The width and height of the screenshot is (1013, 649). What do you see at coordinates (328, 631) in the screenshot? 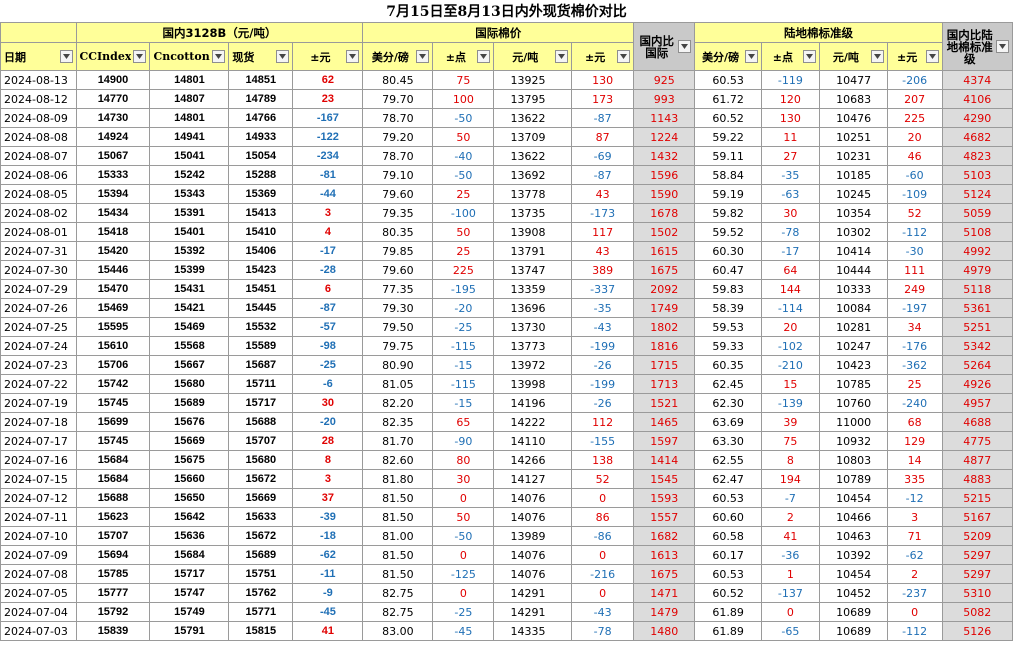
I see `cell-change: 41` at bounding box center [328, 631].